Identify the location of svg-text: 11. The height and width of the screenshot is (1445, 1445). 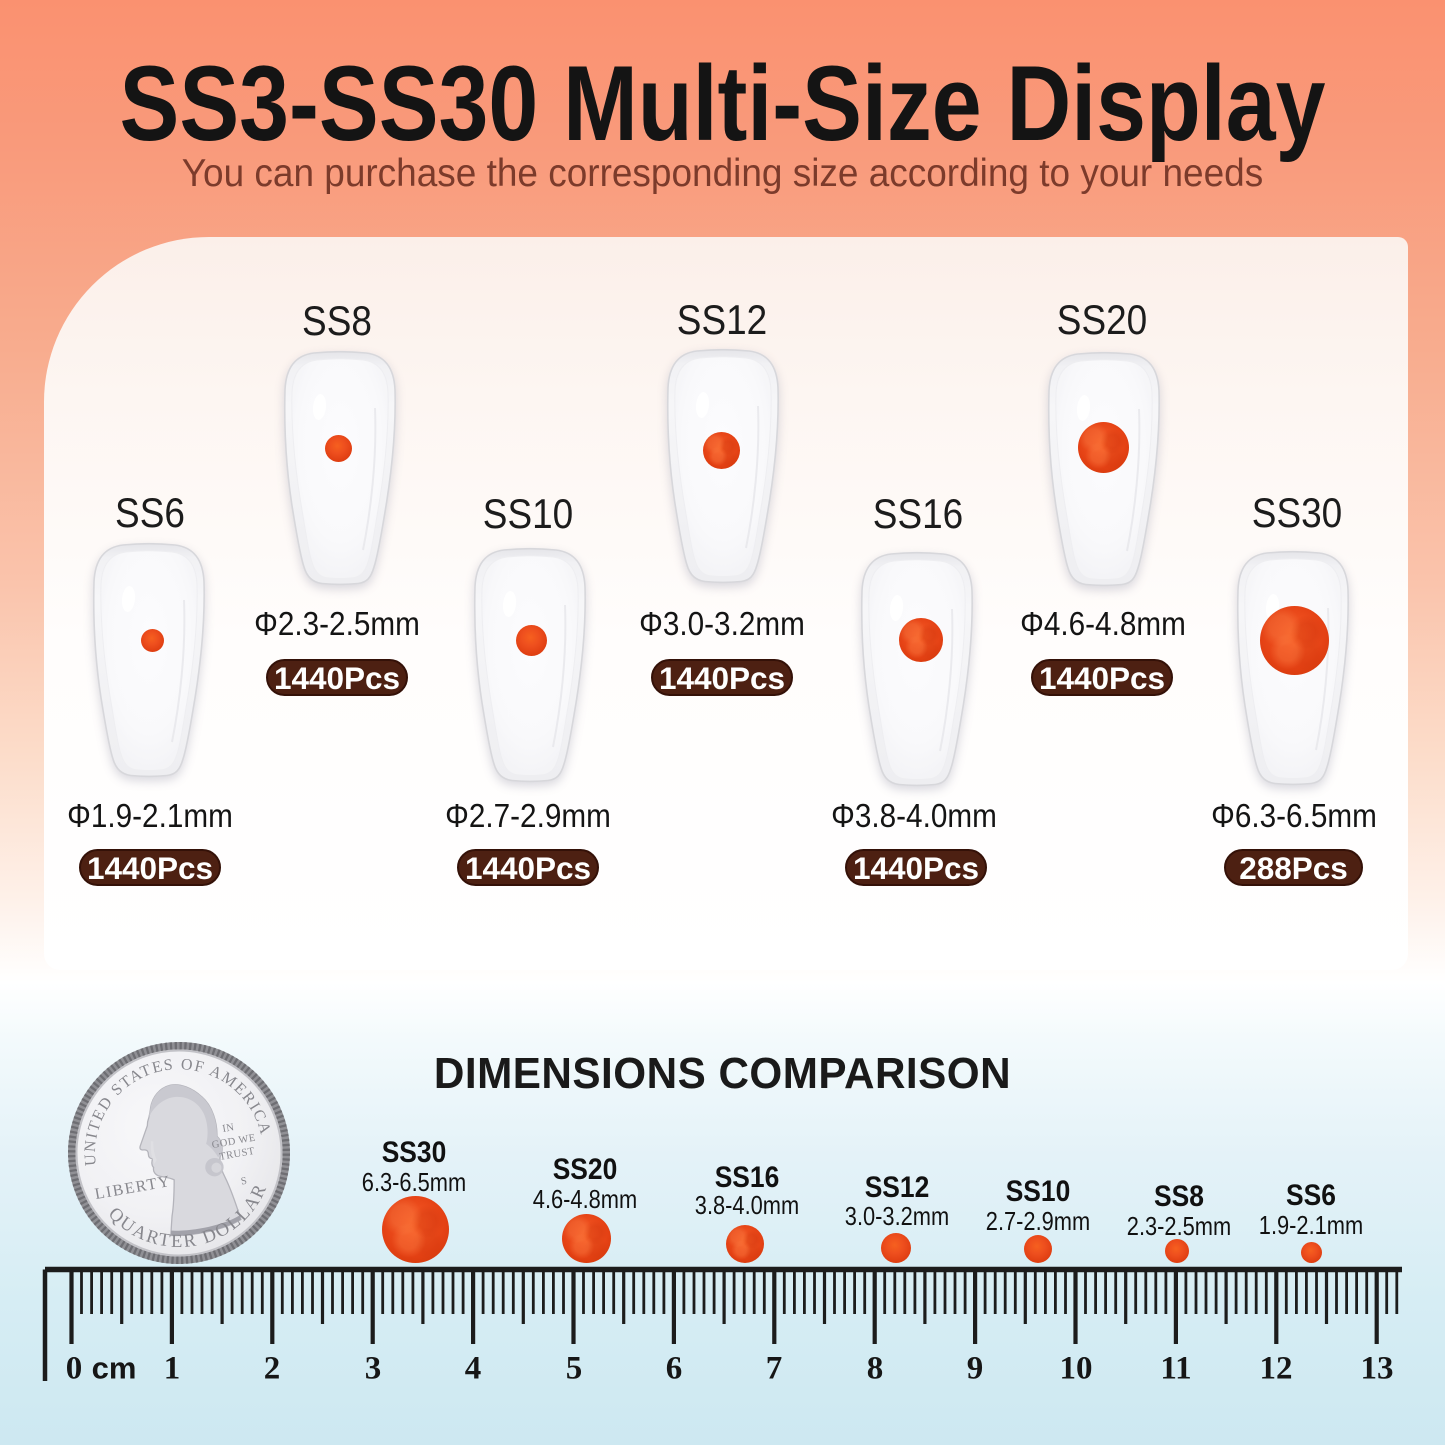
(1175, 1369).